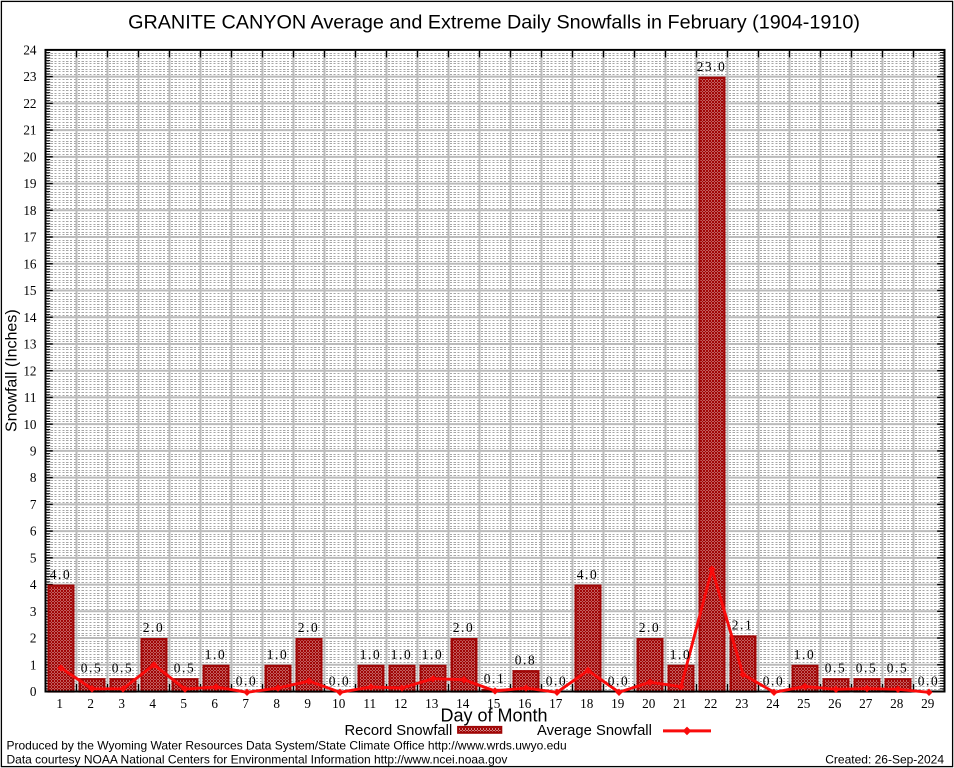  What do you see at coordinates (495, 678) in the screenshot?
I see `svg-text: 0.1` at bounding box center [495, 678].